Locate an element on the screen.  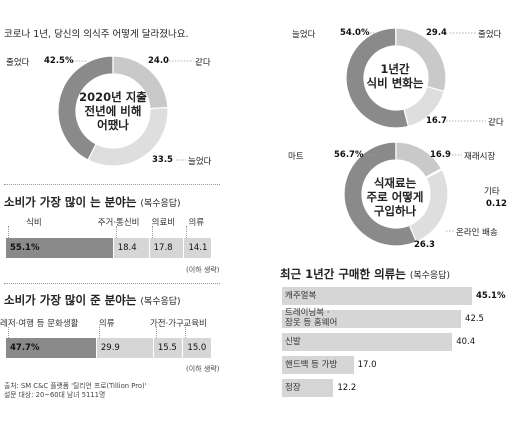
donut2-center-label: 1년간 식비 변화는 is located at coordinates (395, 76).